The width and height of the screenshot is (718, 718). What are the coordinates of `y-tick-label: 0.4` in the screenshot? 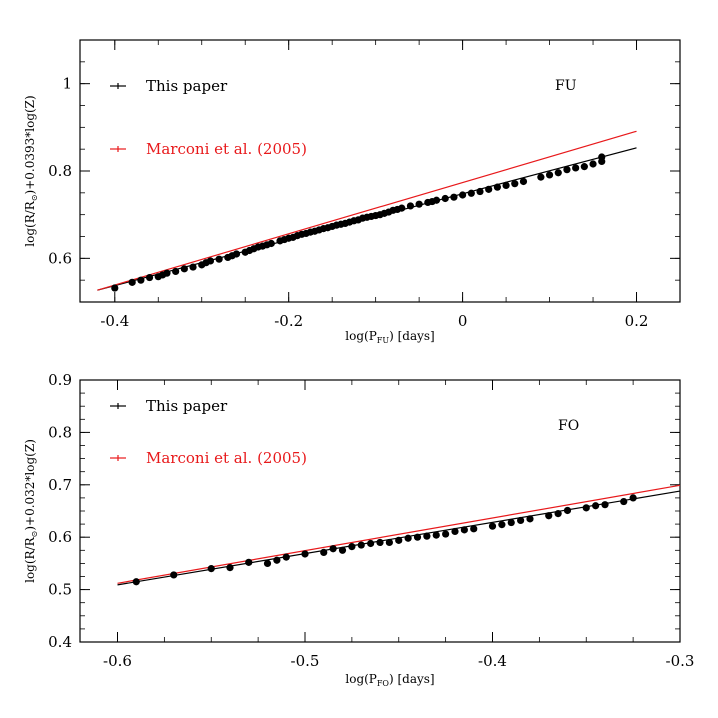 It's located at (60, 642).